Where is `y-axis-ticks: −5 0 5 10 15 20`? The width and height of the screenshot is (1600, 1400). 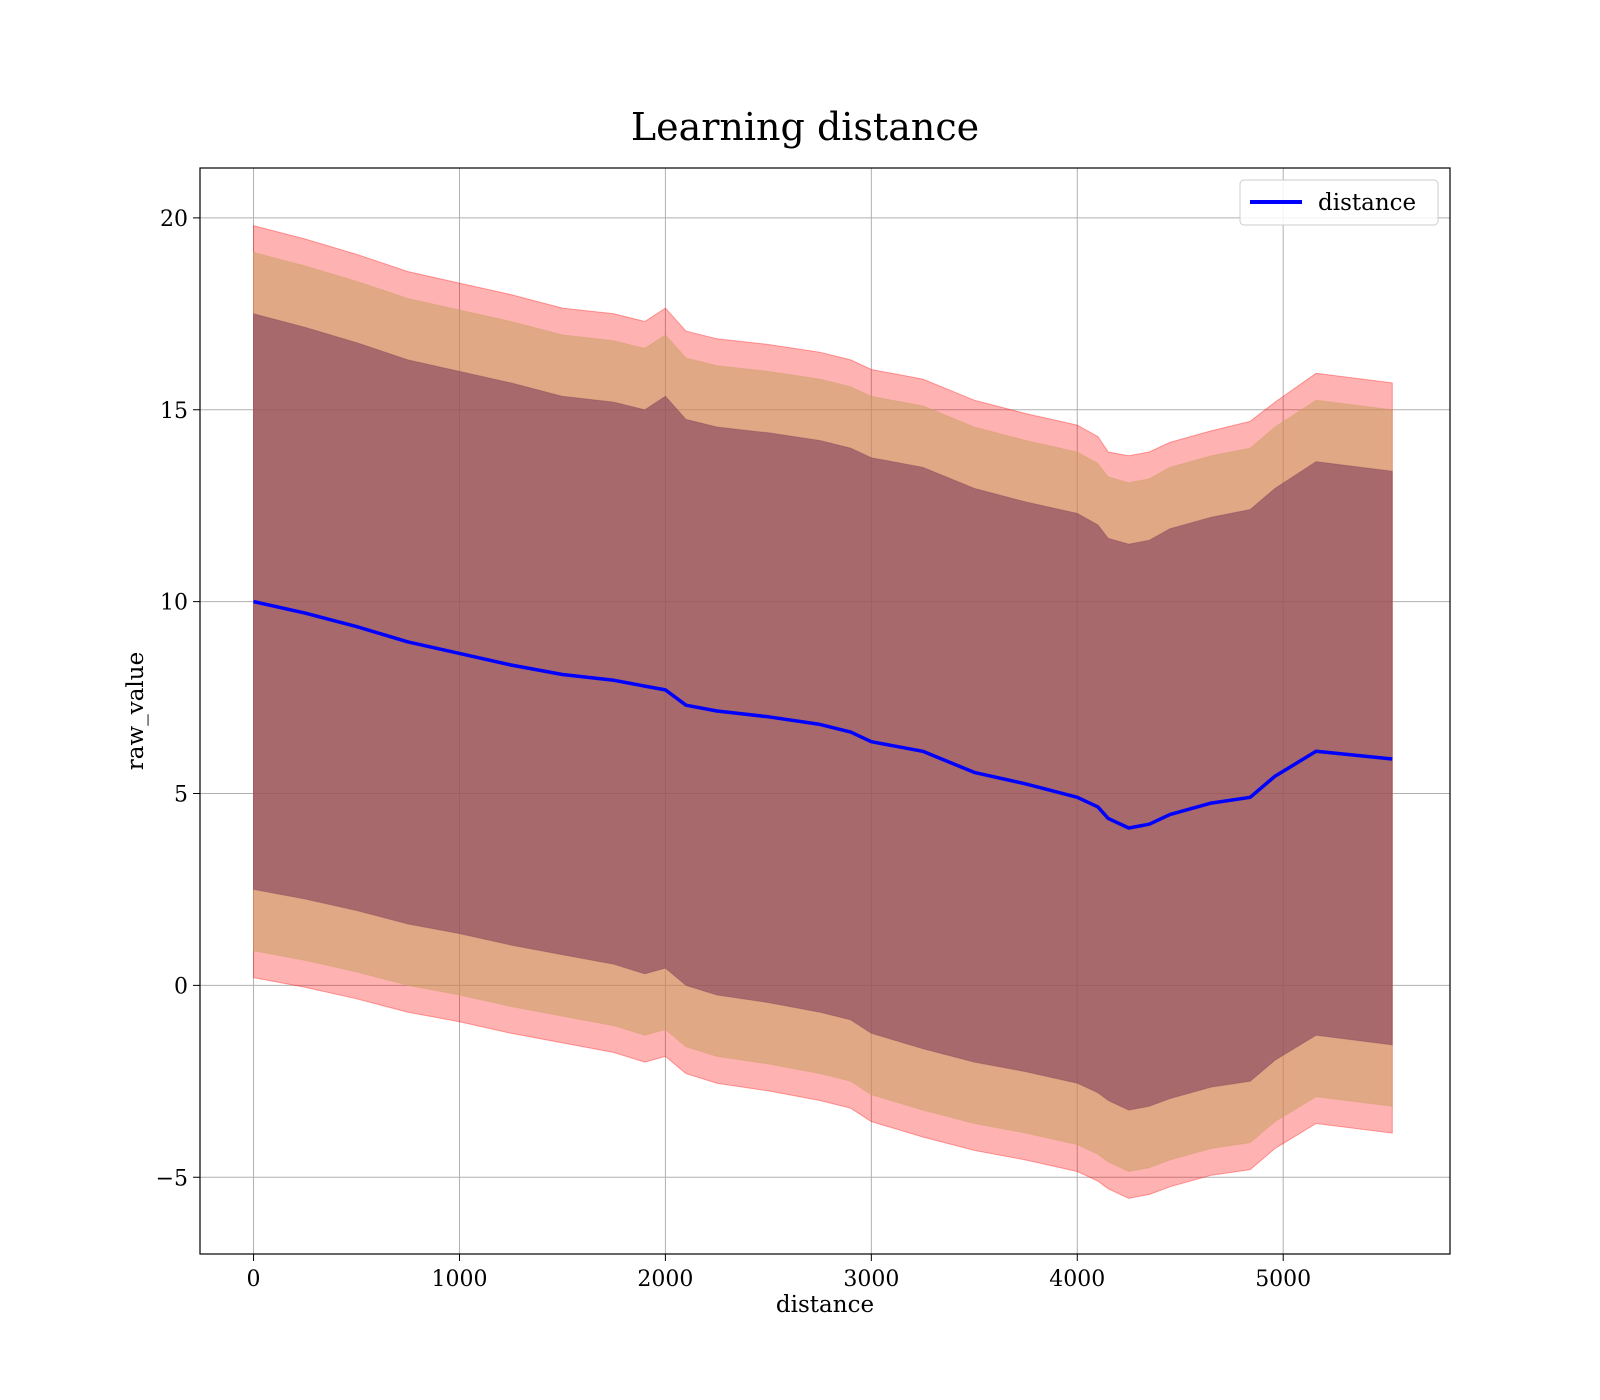
y-axis-ticks: −5 0 5 10 15 20 is located at coordinates (178, 699).